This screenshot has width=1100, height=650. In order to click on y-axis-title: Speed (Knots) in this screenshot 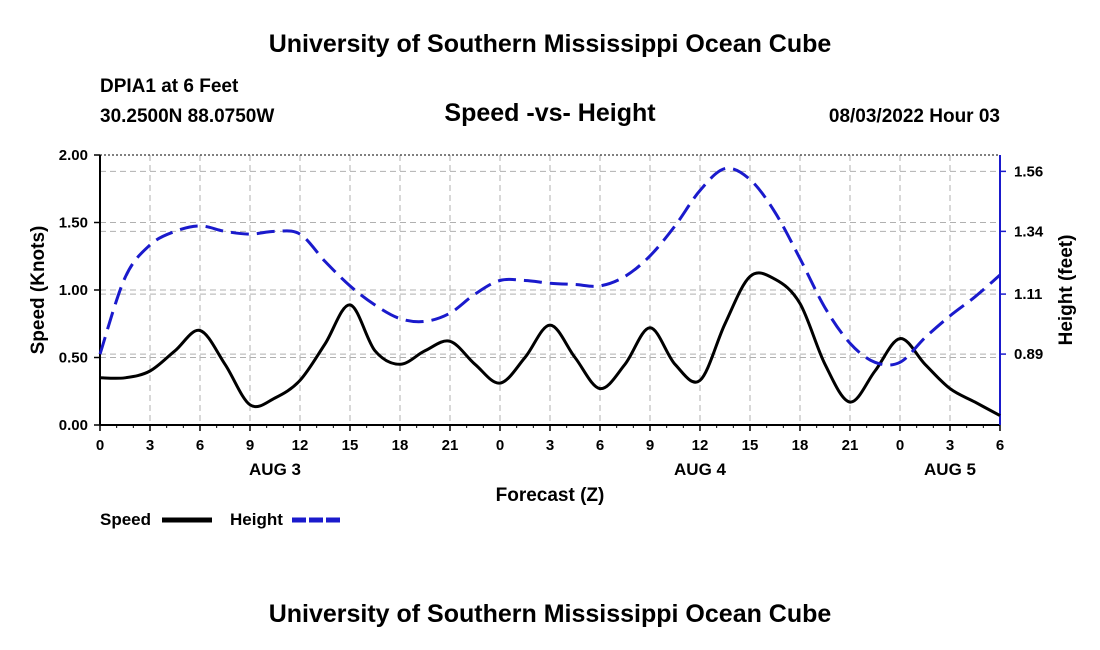, I will do `click(38, 290)`.